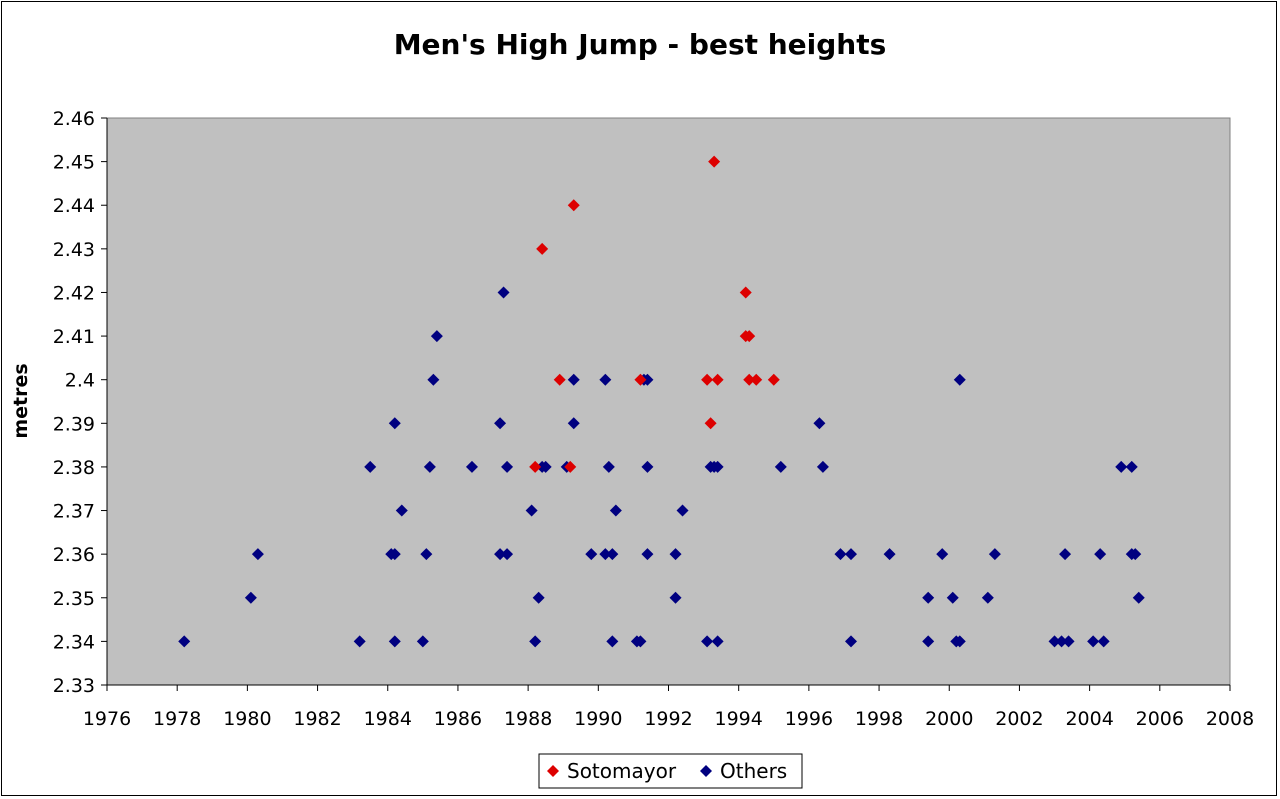 The width and height of the screenshot is (1280, 799). I want to click on y-tick-label: 2.37, so click(74, 512).